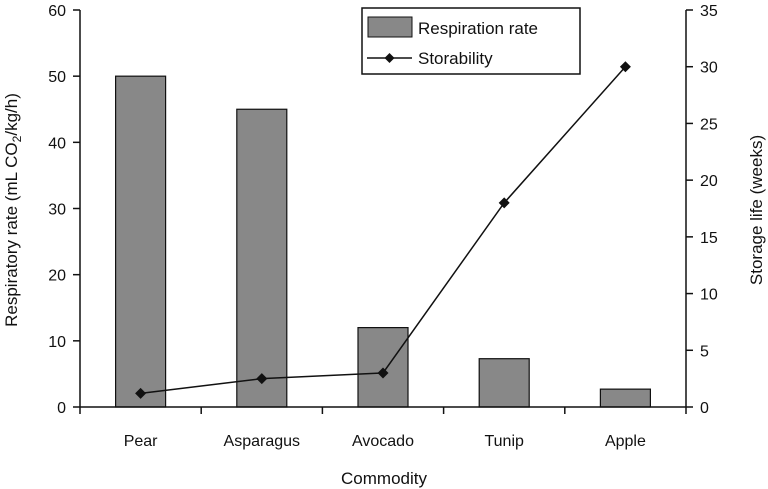  Describe the element at coordinates (625, 441) in the screenshot. I see `category-label: Apple` at that location.